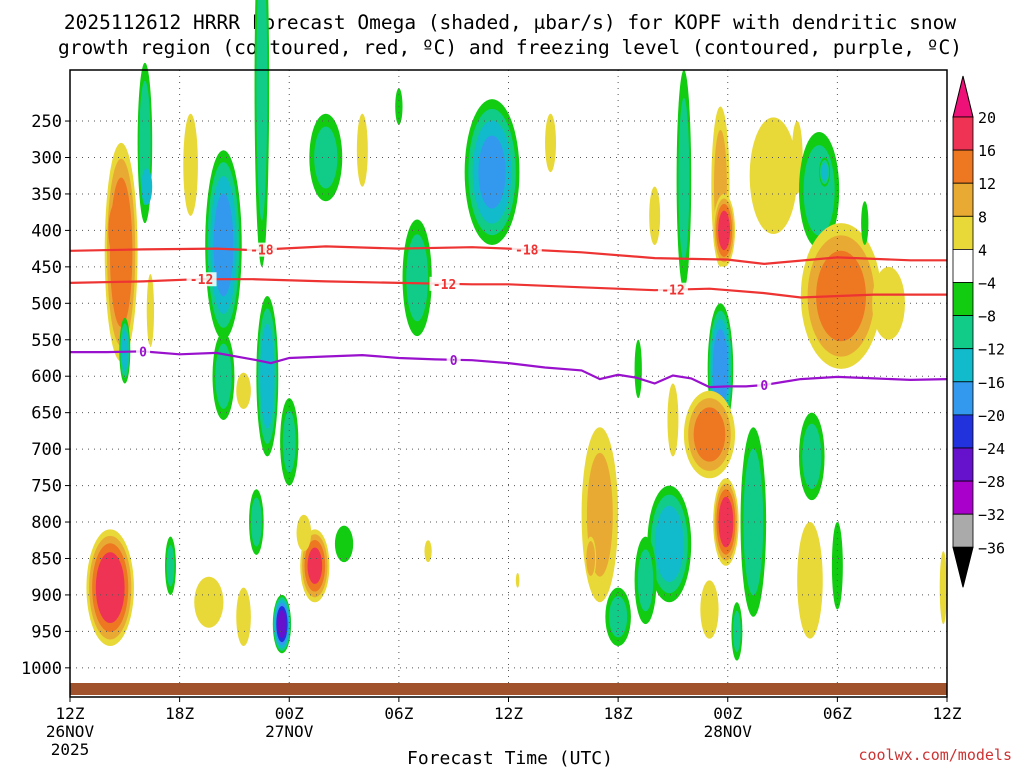 Image resolution: width=1024 pixels, height=768 pixels. Describe the element at coordinates (935, 755) in the screenshot. I see `credit-text: coolwx.com/models` at that location.